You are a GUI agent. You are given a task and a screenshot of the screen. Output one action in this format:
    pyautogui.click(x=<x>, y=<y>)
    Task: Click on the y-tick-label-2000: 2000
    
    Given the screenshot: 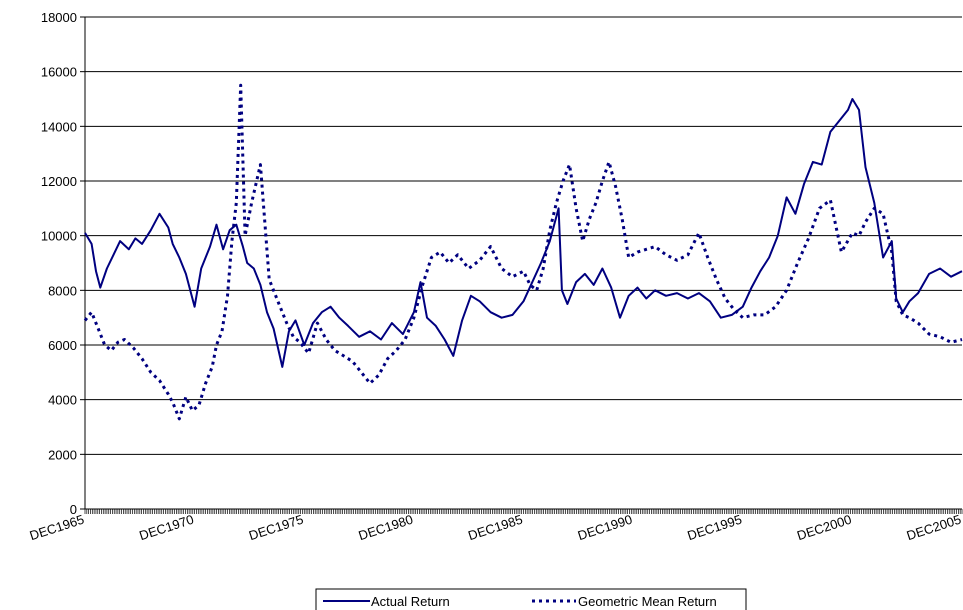 What is the action you would take?
    pyautogui.click(x=62, y=454)
    